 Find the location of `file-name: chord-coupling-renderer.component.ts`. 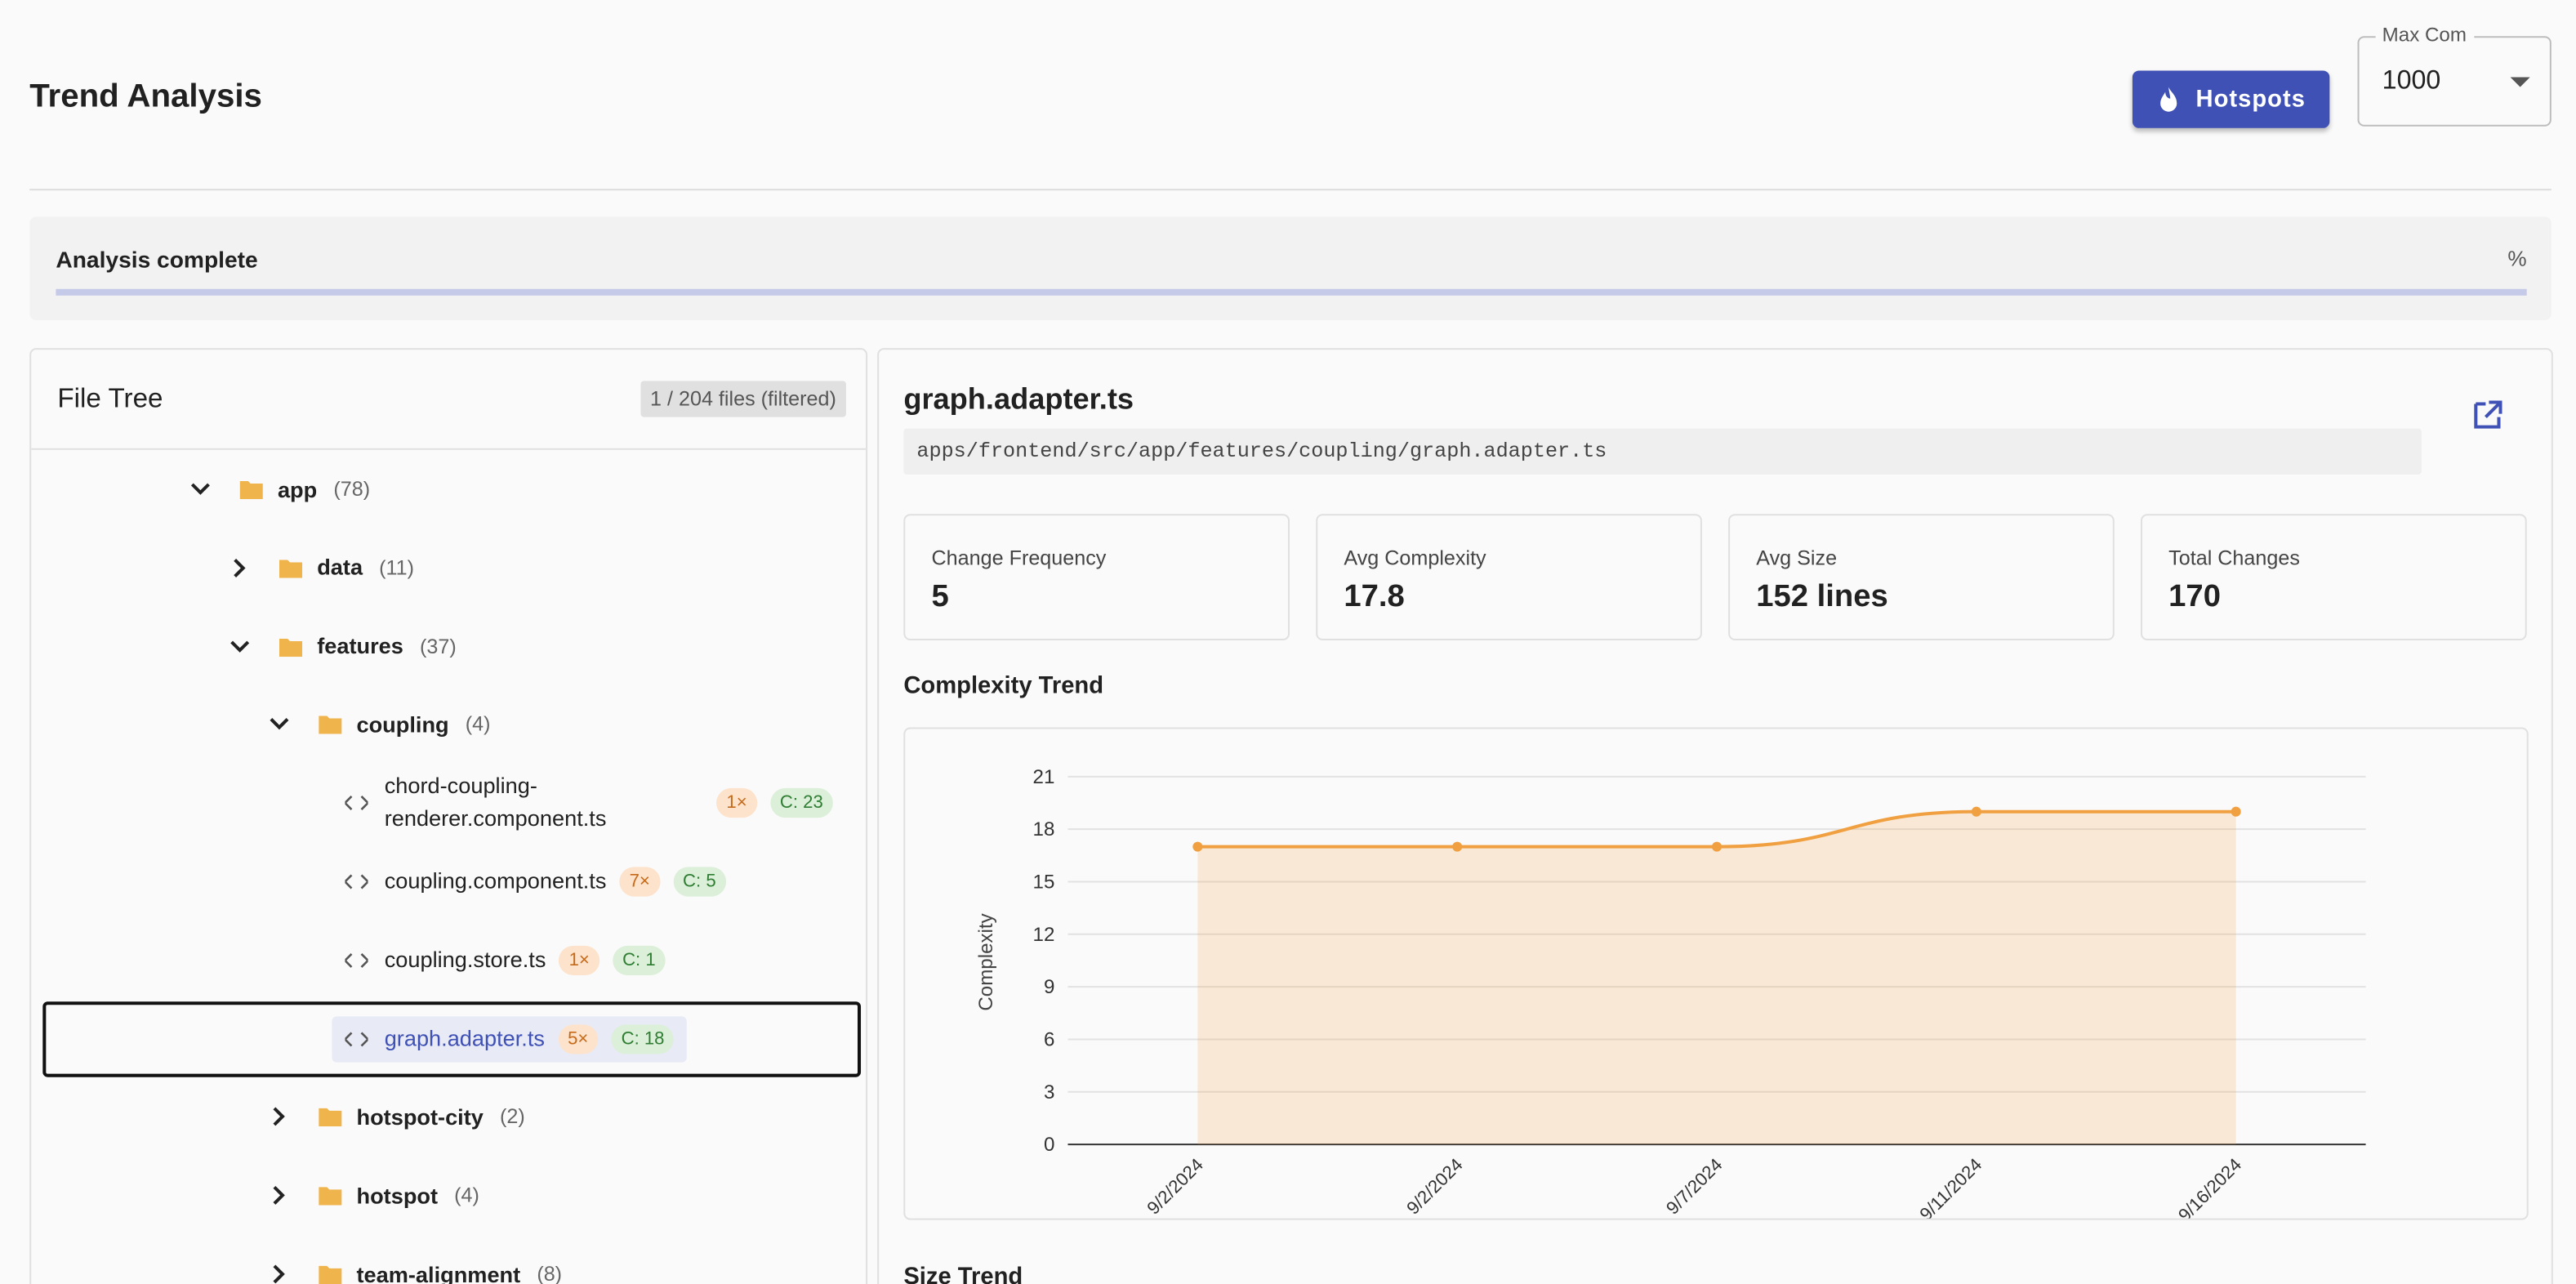

file-name: chord-coupling-renderer.component.ts is located at coordinates (495, 802).